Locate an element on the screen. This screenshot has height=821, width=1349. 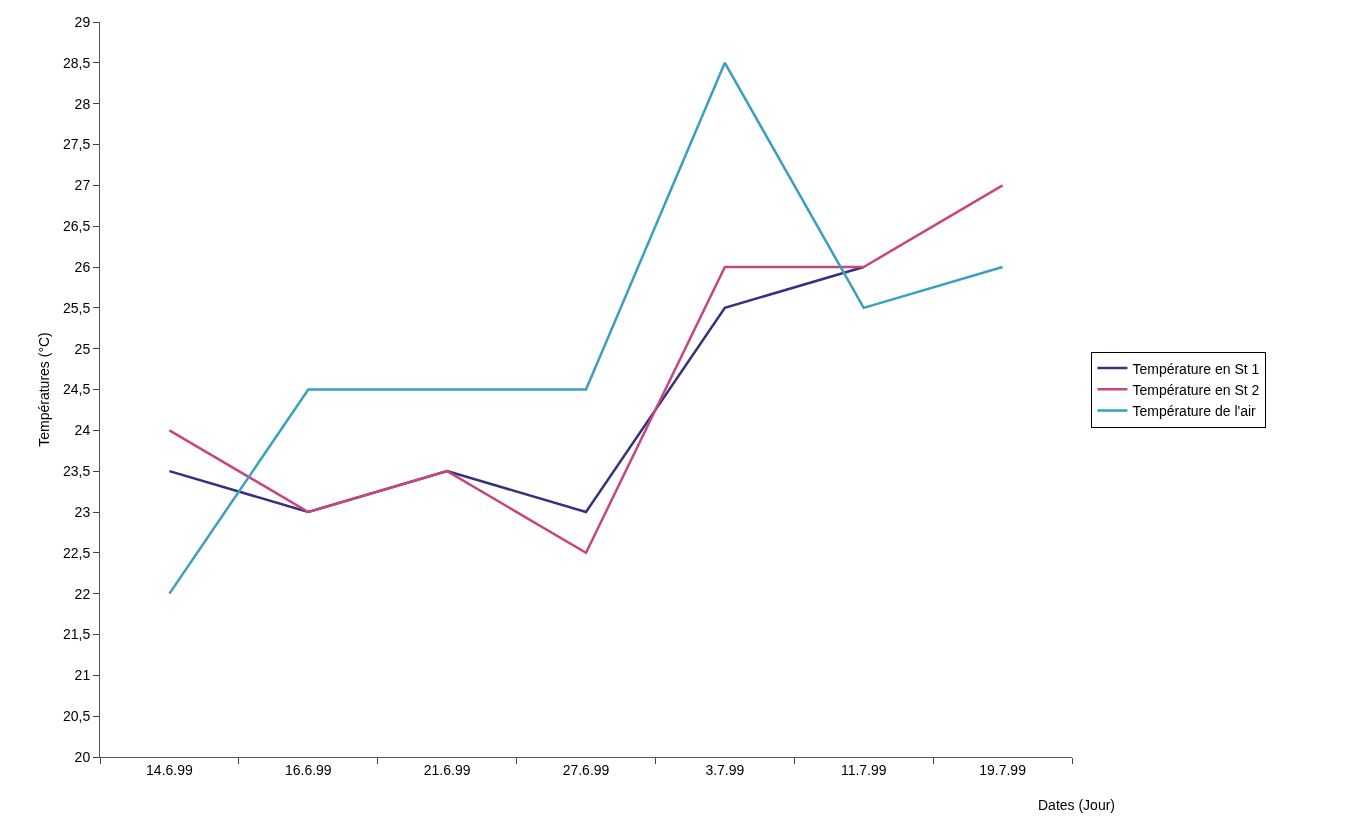
y-tick-label: 28,5 is located at coordinates (76, 62).